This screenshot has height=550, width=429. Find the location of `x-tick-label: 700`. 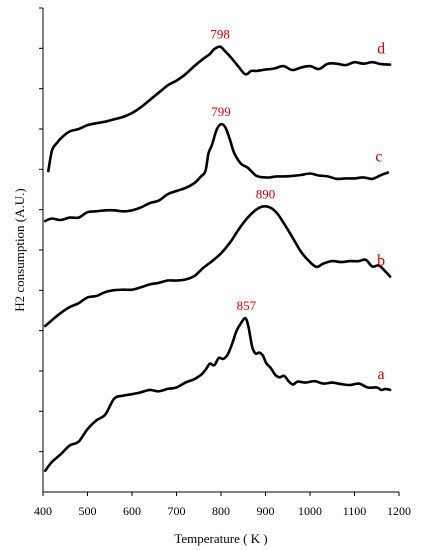

x-tick-label: 700 is located at coordinates (177, 511).